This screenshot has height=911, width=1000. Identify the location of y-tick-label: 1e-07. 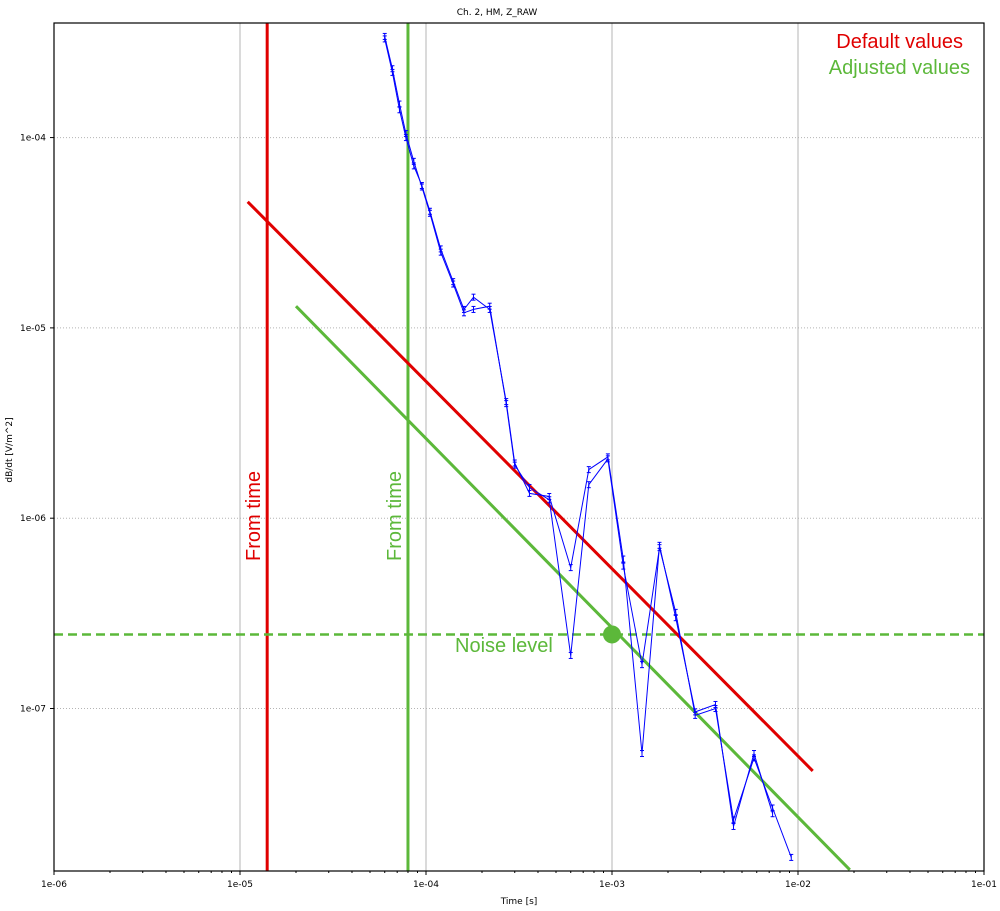
(33, 710).